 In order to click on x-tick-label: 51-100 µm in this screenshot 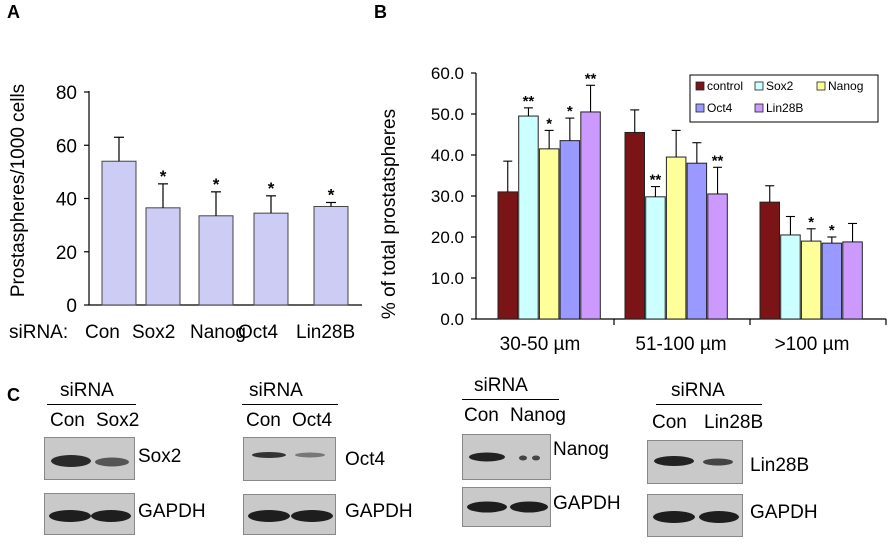, I will do `click(680, 344)`.